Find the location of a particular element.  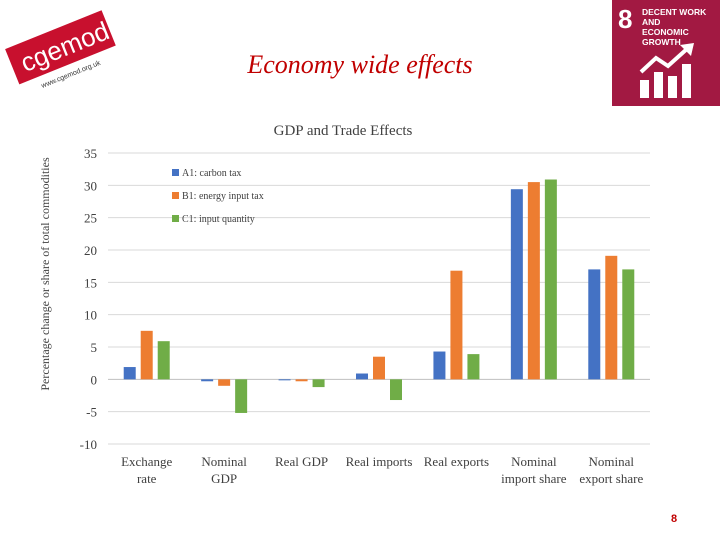

y-tick-label: 20 is located at coordinates (90, 250).